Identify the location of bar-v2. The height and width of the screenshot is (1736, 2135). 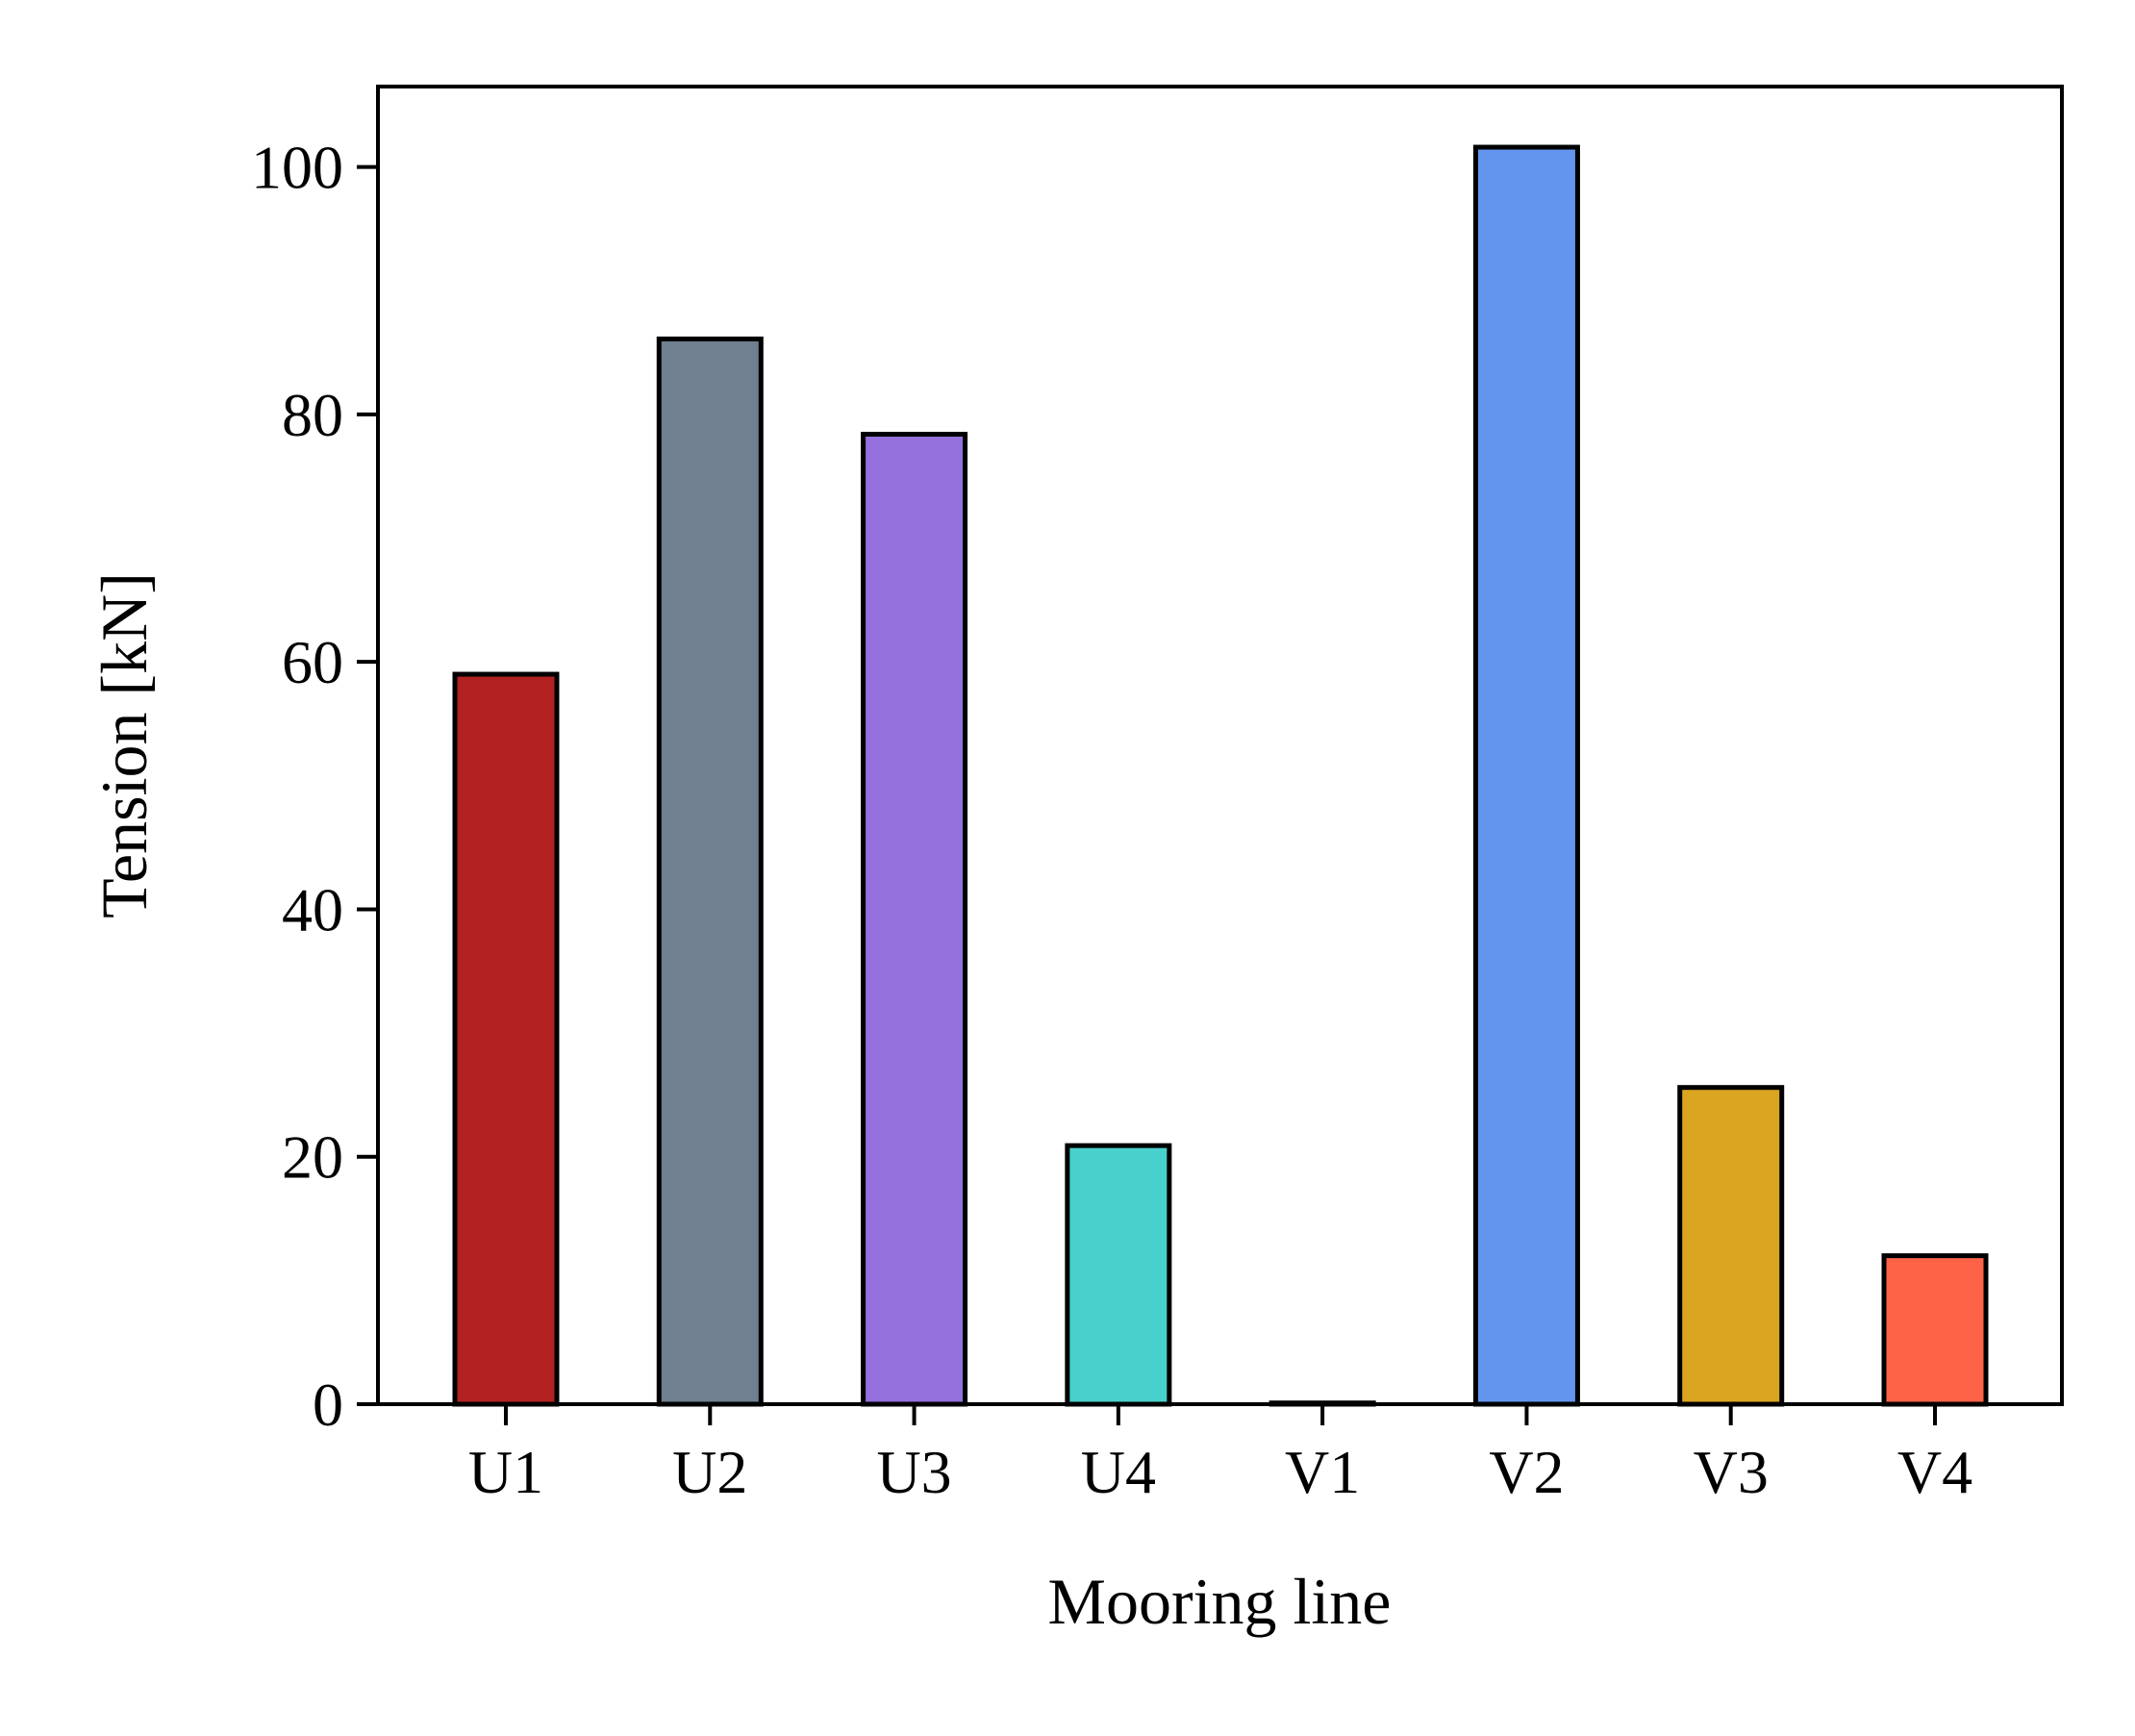
(1526, 775).